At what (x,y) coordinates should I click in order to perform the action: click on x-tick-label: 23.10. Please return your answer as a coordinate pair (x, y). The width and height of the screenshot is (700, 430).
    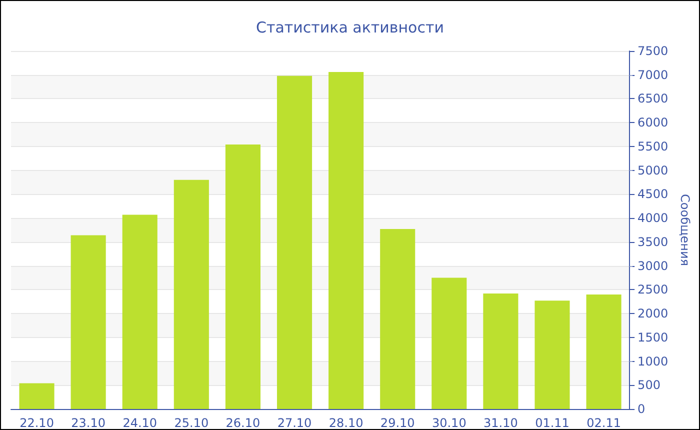
    Looking at the image, I should click on (88, 423).